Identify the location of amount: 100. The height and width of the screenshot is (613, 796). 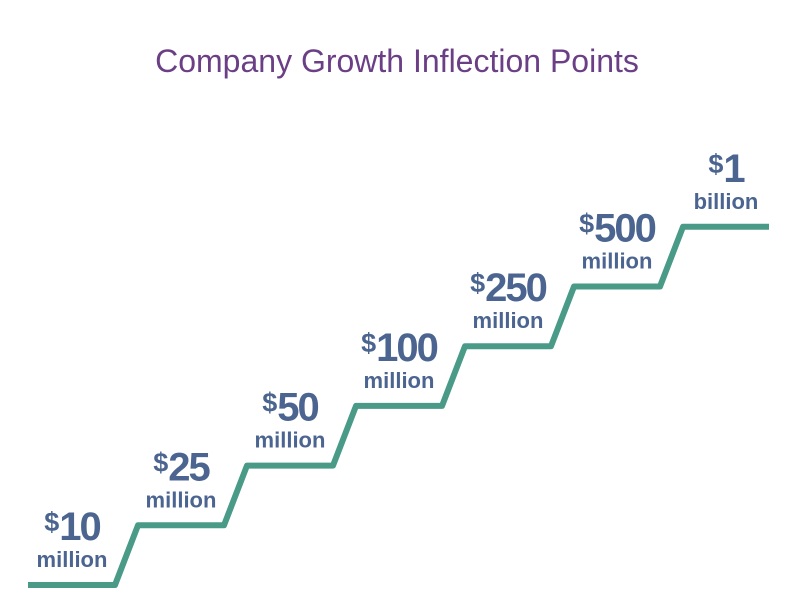
(406, 348).